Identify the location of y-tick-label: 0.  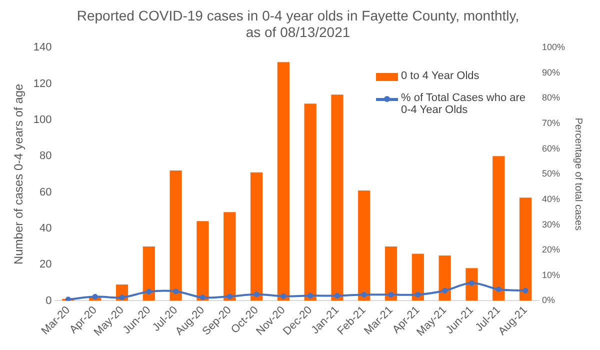
(49, 300).